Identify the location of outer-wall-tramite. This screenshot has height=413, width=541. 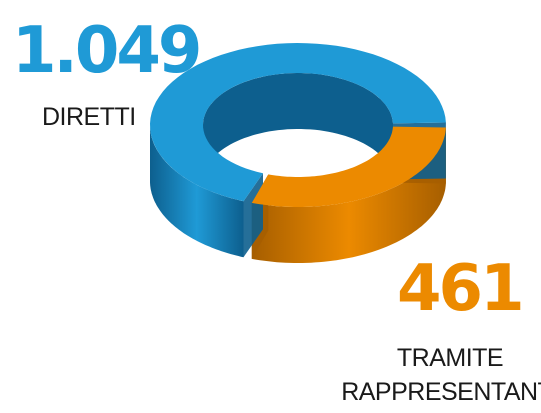
(348, 195).